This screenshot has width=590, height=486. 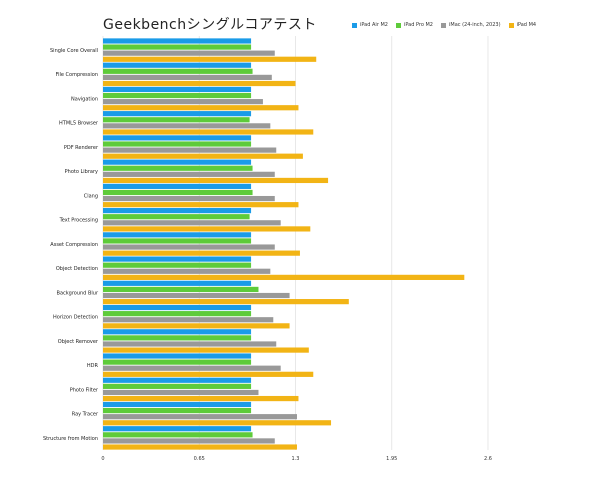 What do you see at coordinates (74, 245) in the screenshot?
I see `category-label: Asset Compression` at bounding box center [74, 245].